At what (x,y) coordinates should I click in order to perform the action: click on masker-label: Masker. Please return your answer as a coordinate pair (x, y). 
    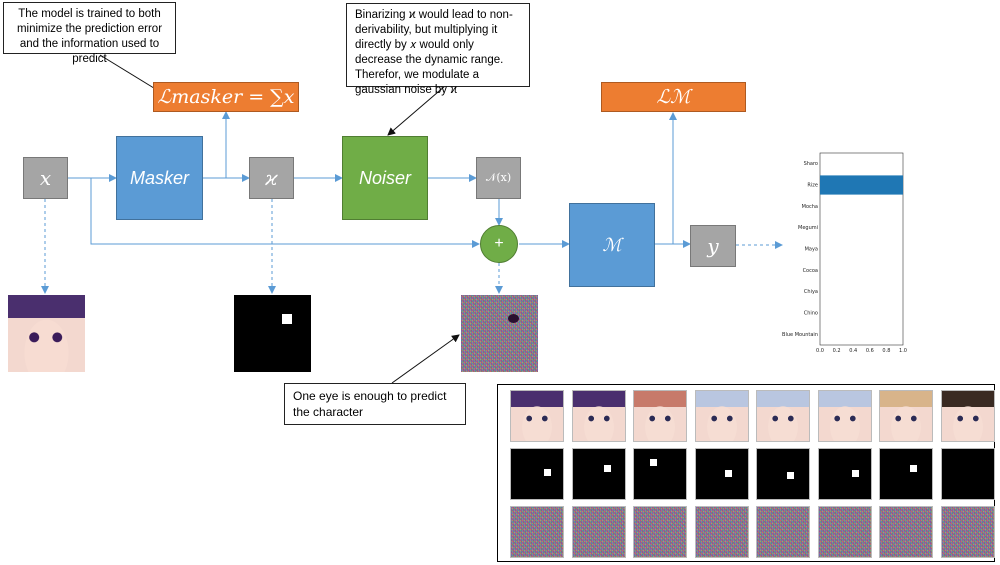
    Looking at the image, I should click on (159, 177).